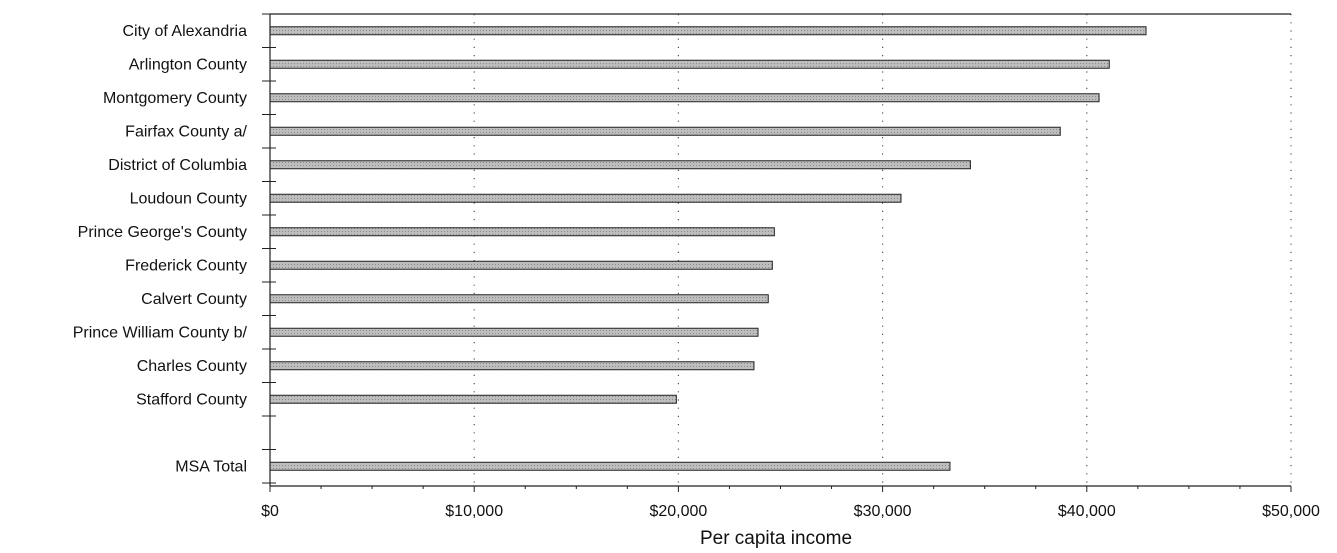 This screenshot has height=553, width=1337. I want to click on category-label: Loudoun County, so click(188, 198).